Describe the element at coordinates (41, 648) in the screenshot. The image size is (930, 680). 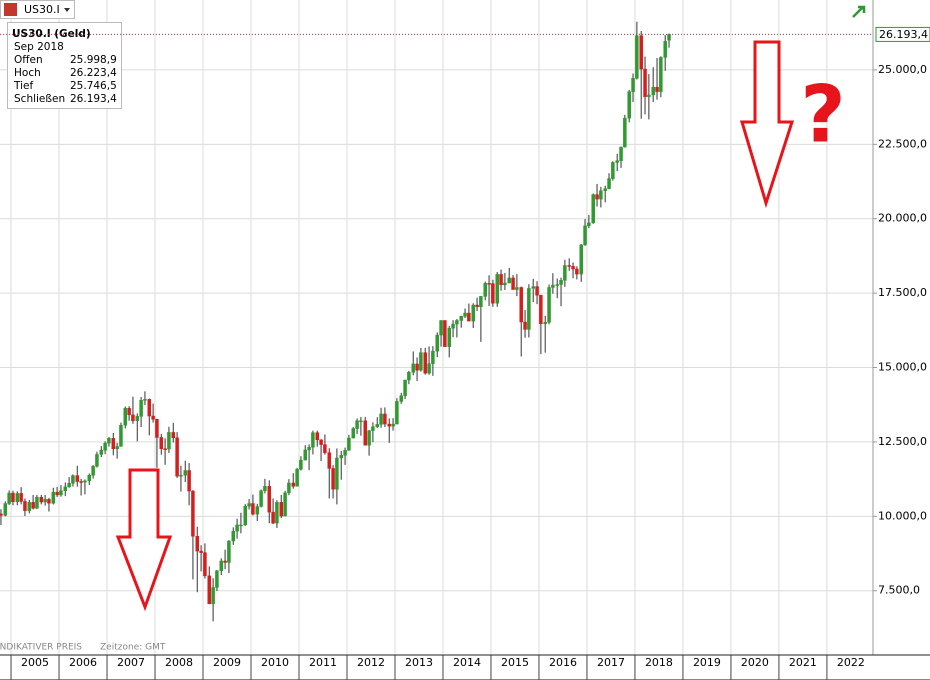
I see `footer-note: INDIKATIVER PREIS` at that location.